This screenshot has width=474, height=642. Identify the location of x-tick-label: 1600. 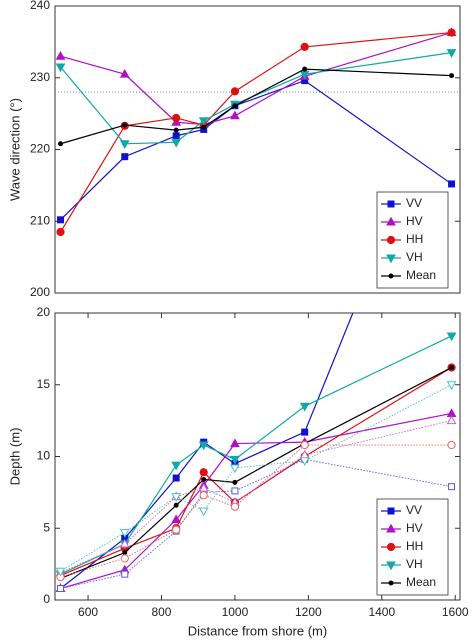
(455, 612).